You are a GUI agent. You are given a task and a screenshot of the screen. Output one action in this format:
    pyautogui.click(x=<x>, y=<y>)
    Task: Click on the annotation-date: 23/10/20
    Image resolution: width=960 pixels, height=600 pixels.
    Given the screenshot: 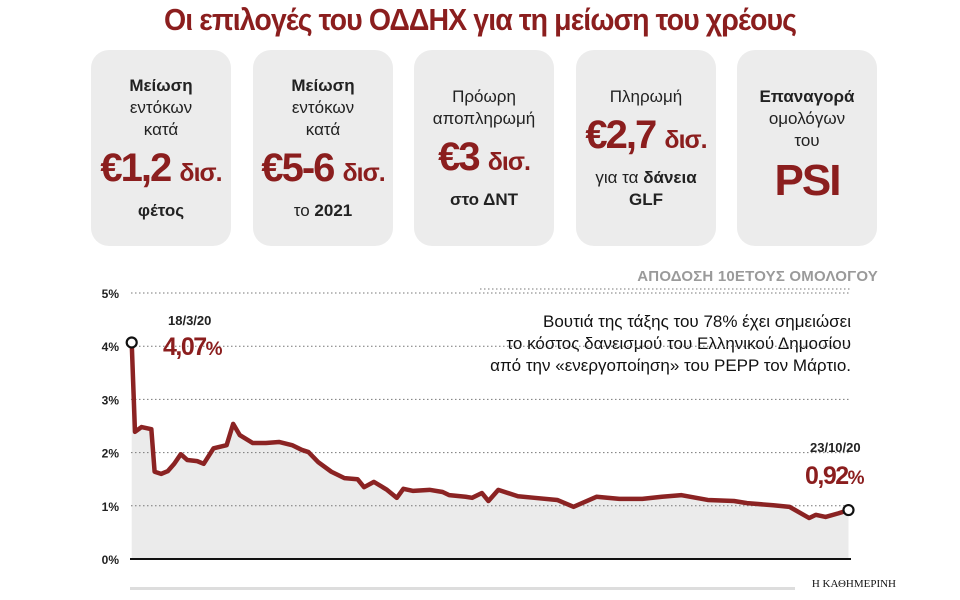 What is the action you would take?
    pyautogui.click(x=835, y=447)
    